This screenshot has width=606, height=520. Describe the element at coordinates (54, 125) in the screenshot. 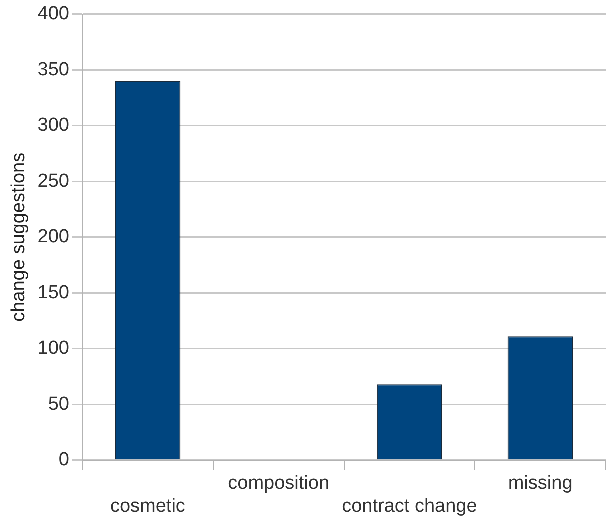

I see `y-tick-label: 300` at that location.